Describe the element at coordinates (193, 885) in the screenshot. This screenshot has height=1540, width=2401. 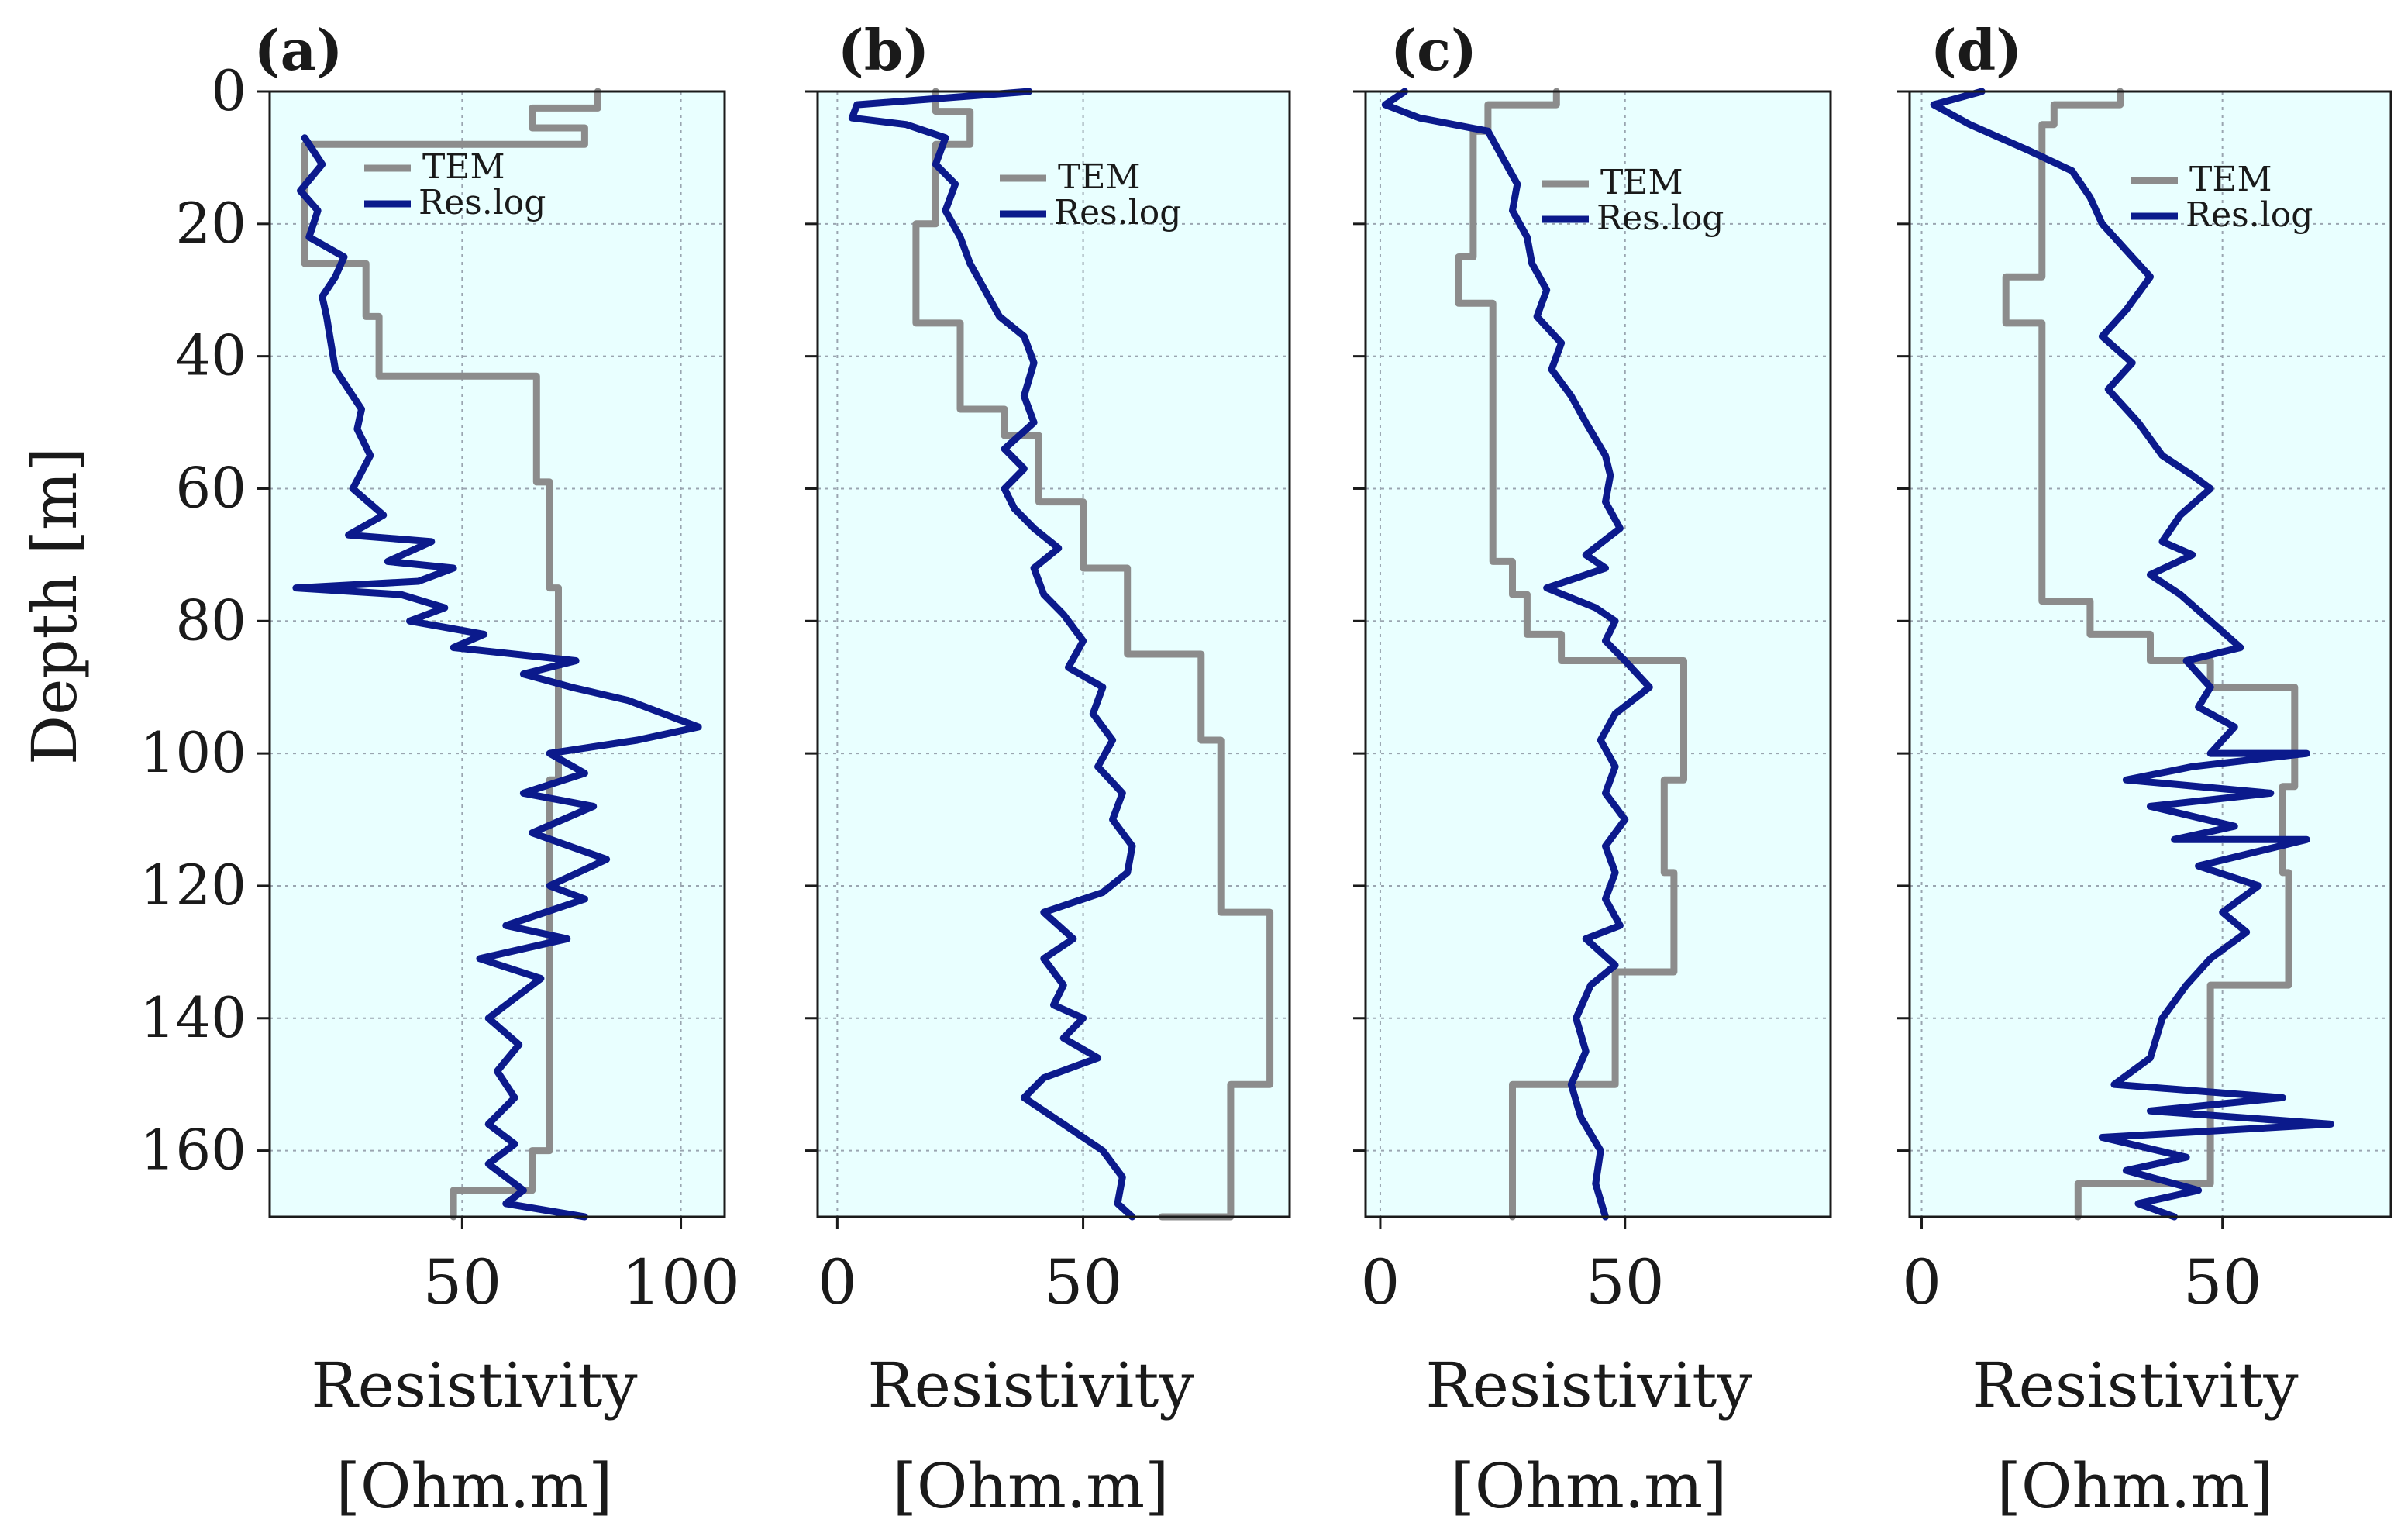
I see `y-tick-label: 120` at that location.